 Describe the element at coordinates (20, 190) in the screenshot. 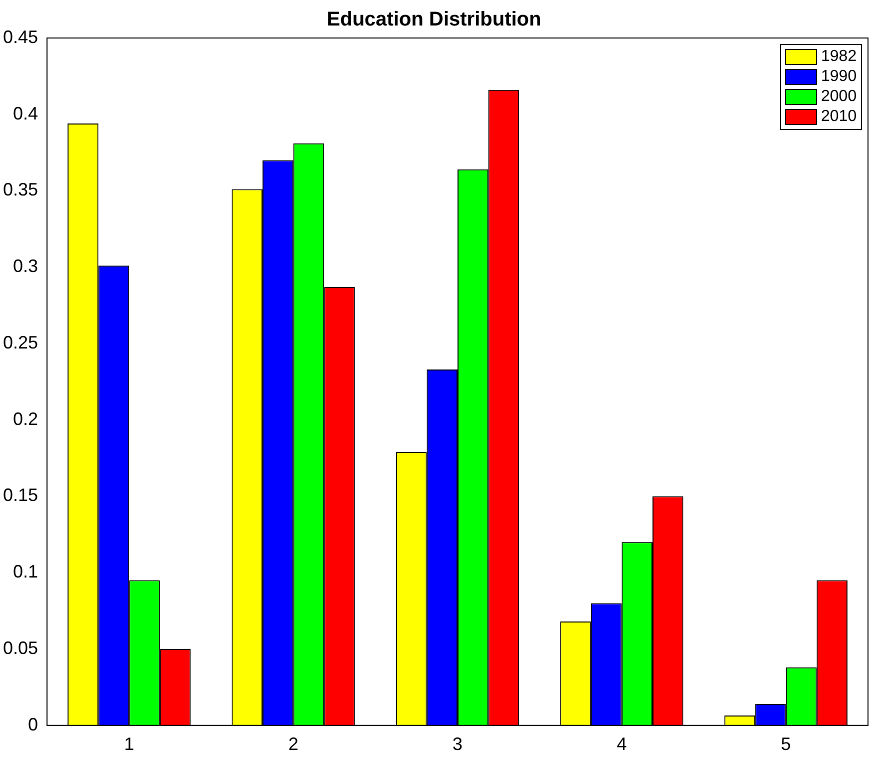

I see `y-tick-label: 0.35` at that location.